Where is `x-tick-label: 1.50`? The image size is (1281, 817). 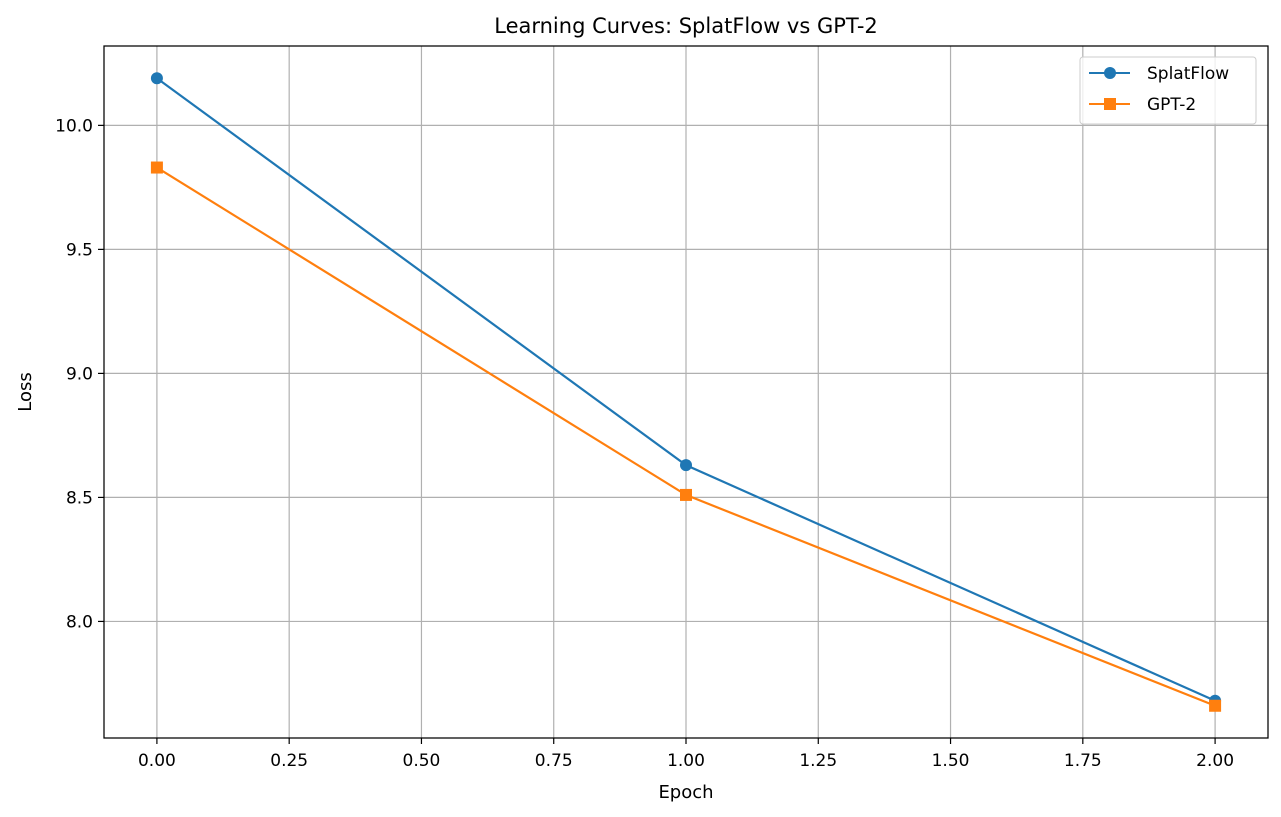 x-tick-label: 1.50 is located at coordinates (951, 761).